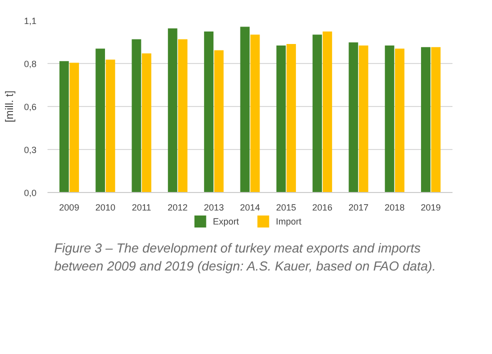 The width and height of the screenshot is (492, 354). Describe the element at coordinates (30, 107) in the screenshot. I see `y-tick-label: 0,6` at that location.